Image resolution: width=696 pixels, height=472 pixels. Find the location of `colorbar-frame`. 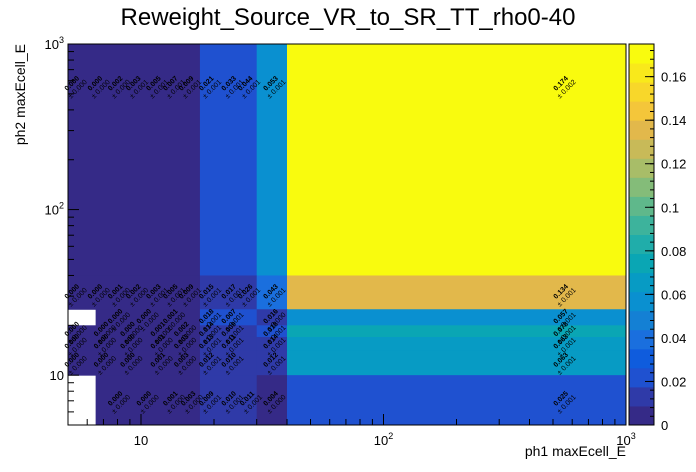

colorbar-frame is located at coordinates (641, 234).